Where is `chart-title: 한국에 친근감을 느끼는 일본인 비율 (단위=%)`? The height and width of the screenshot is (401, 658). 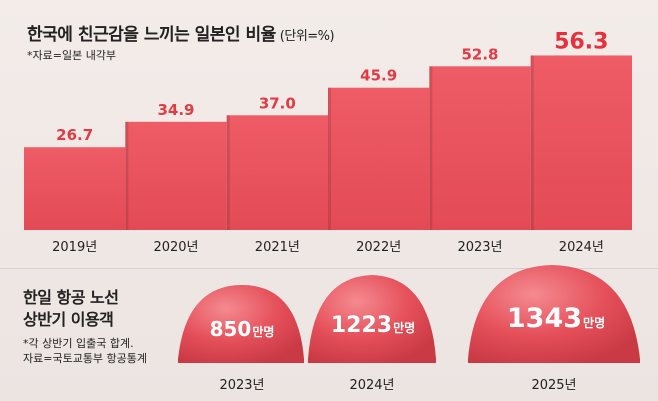
chart-title: 한국에 친근감을 느끼는 일본인 비율 (단위=%) is located at coordinates (181, 32).